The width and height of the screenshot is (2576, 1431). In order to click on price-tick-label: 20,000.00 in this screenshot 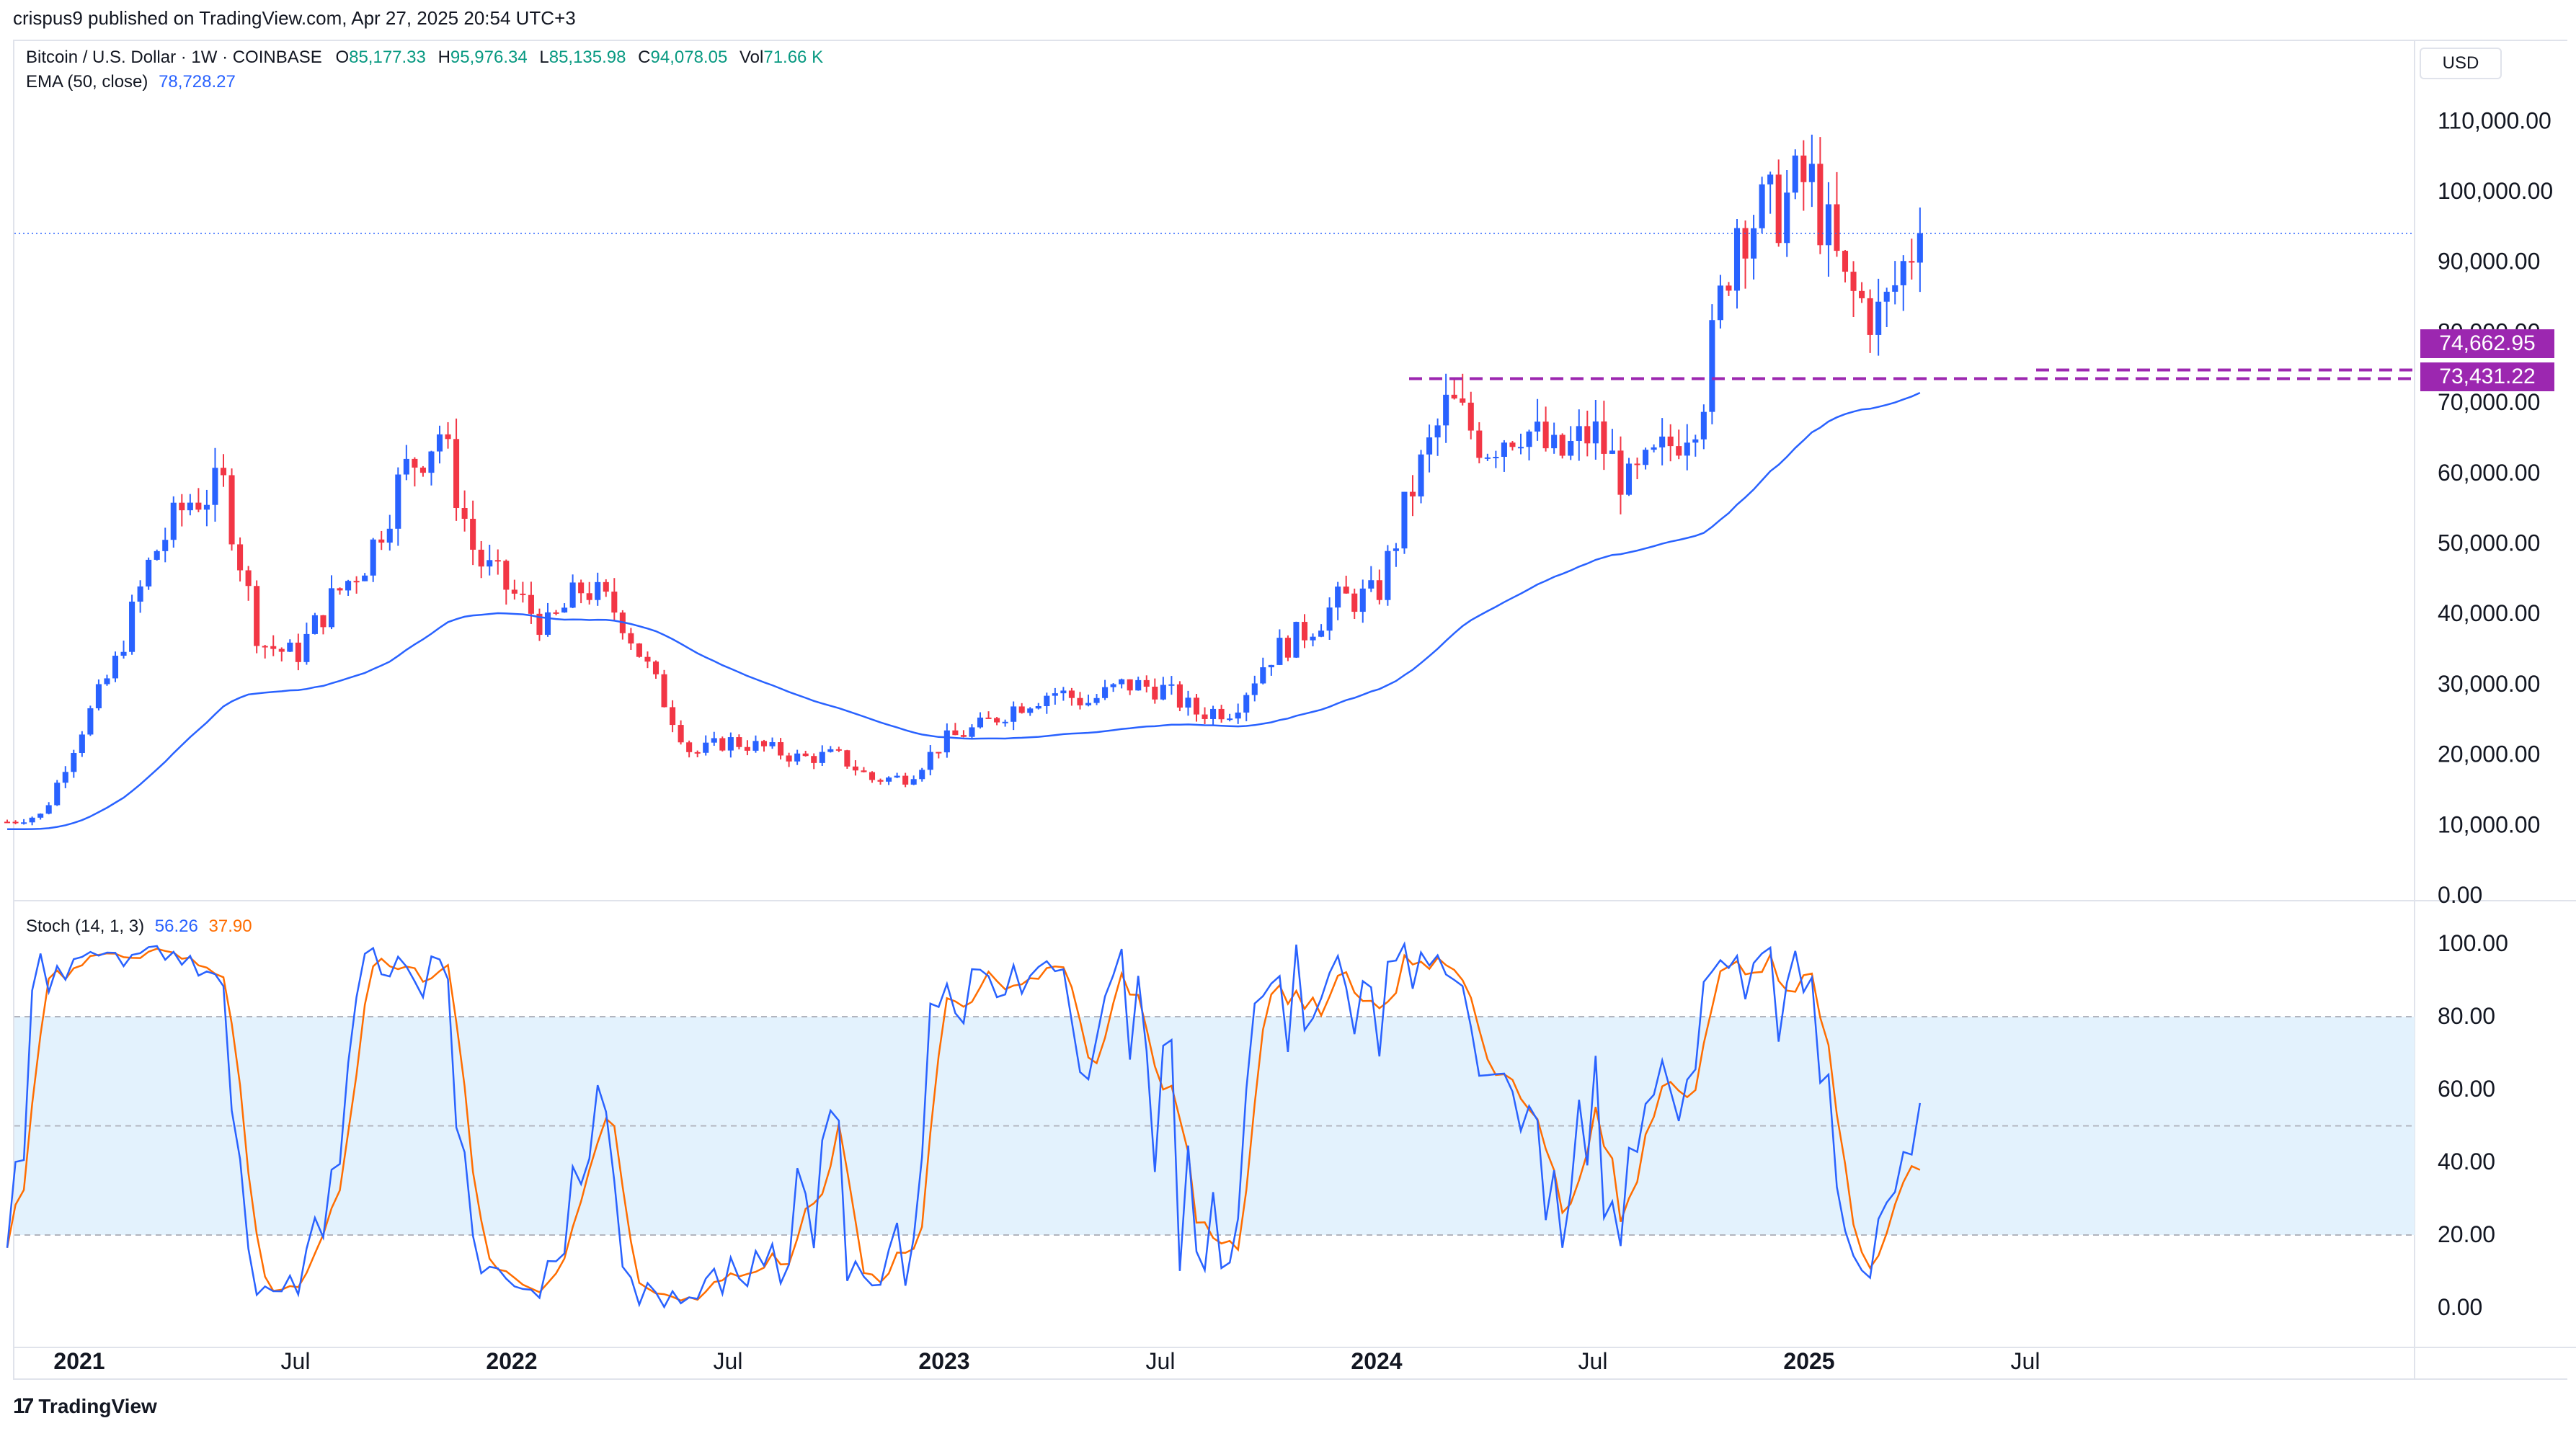, I will do `click(2489, 754)`.